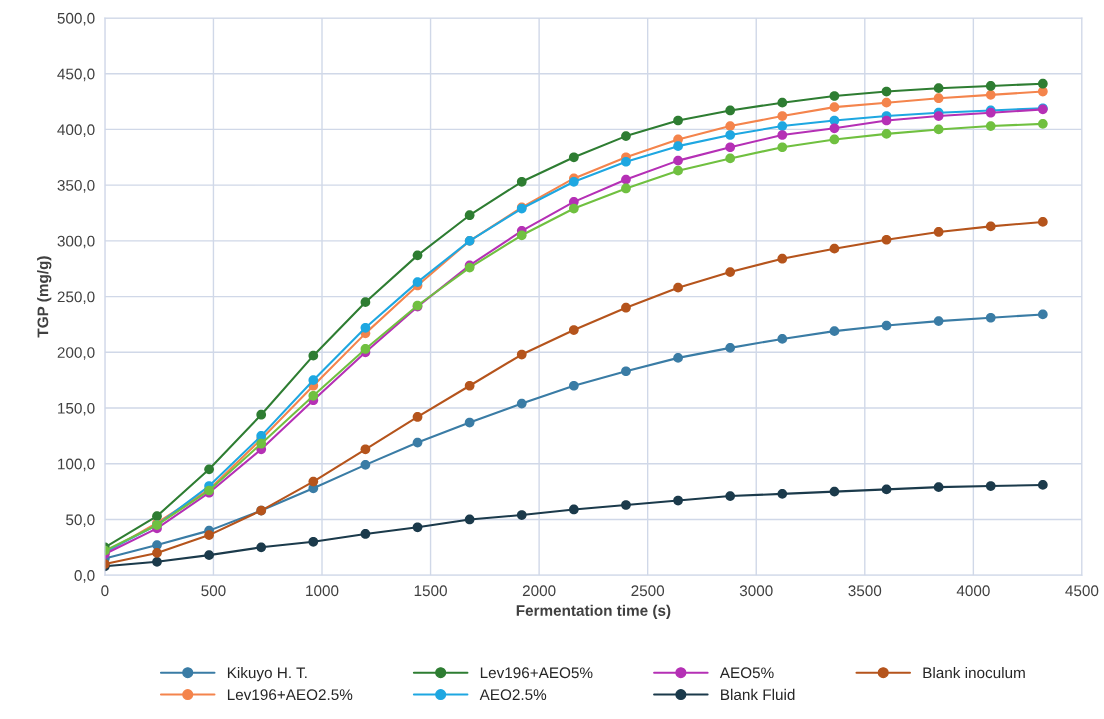  Describe the element at coordinates (213, 591) in the screenshot. I see `x-tick-label: 500` at that location.